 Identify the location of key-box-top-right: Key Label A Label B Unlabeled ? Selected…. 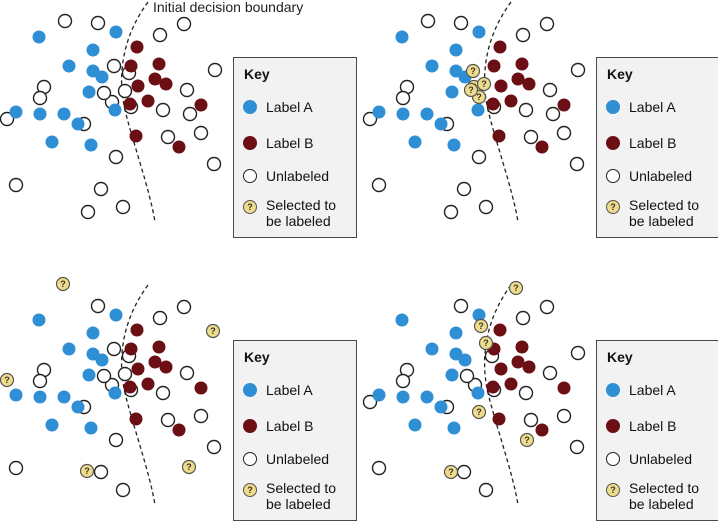
(657, 147).